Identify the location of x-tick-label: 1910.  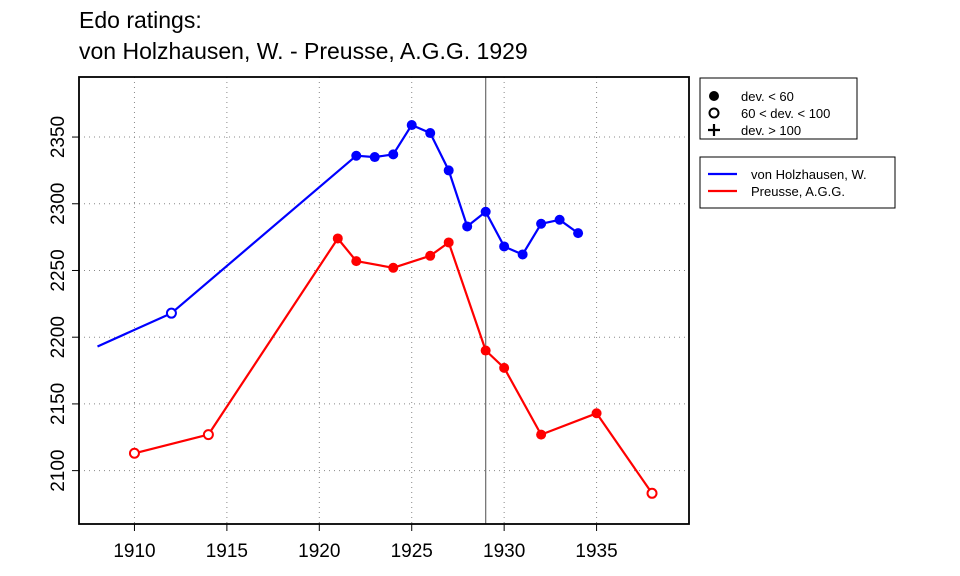
(134, 551).